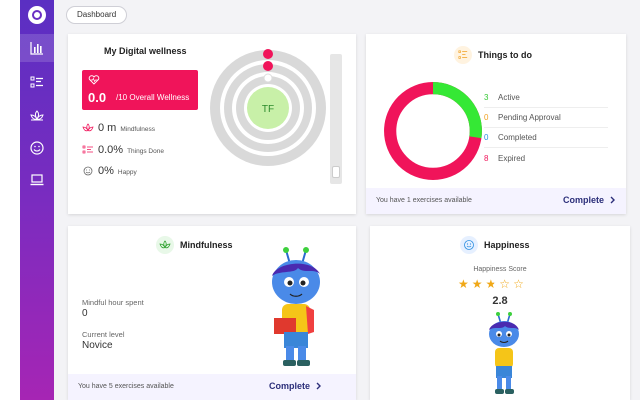  Describe the element at coordinates (546, 158) in the screenshot. I see `legend-row-expired: 8 Expired` at that location.